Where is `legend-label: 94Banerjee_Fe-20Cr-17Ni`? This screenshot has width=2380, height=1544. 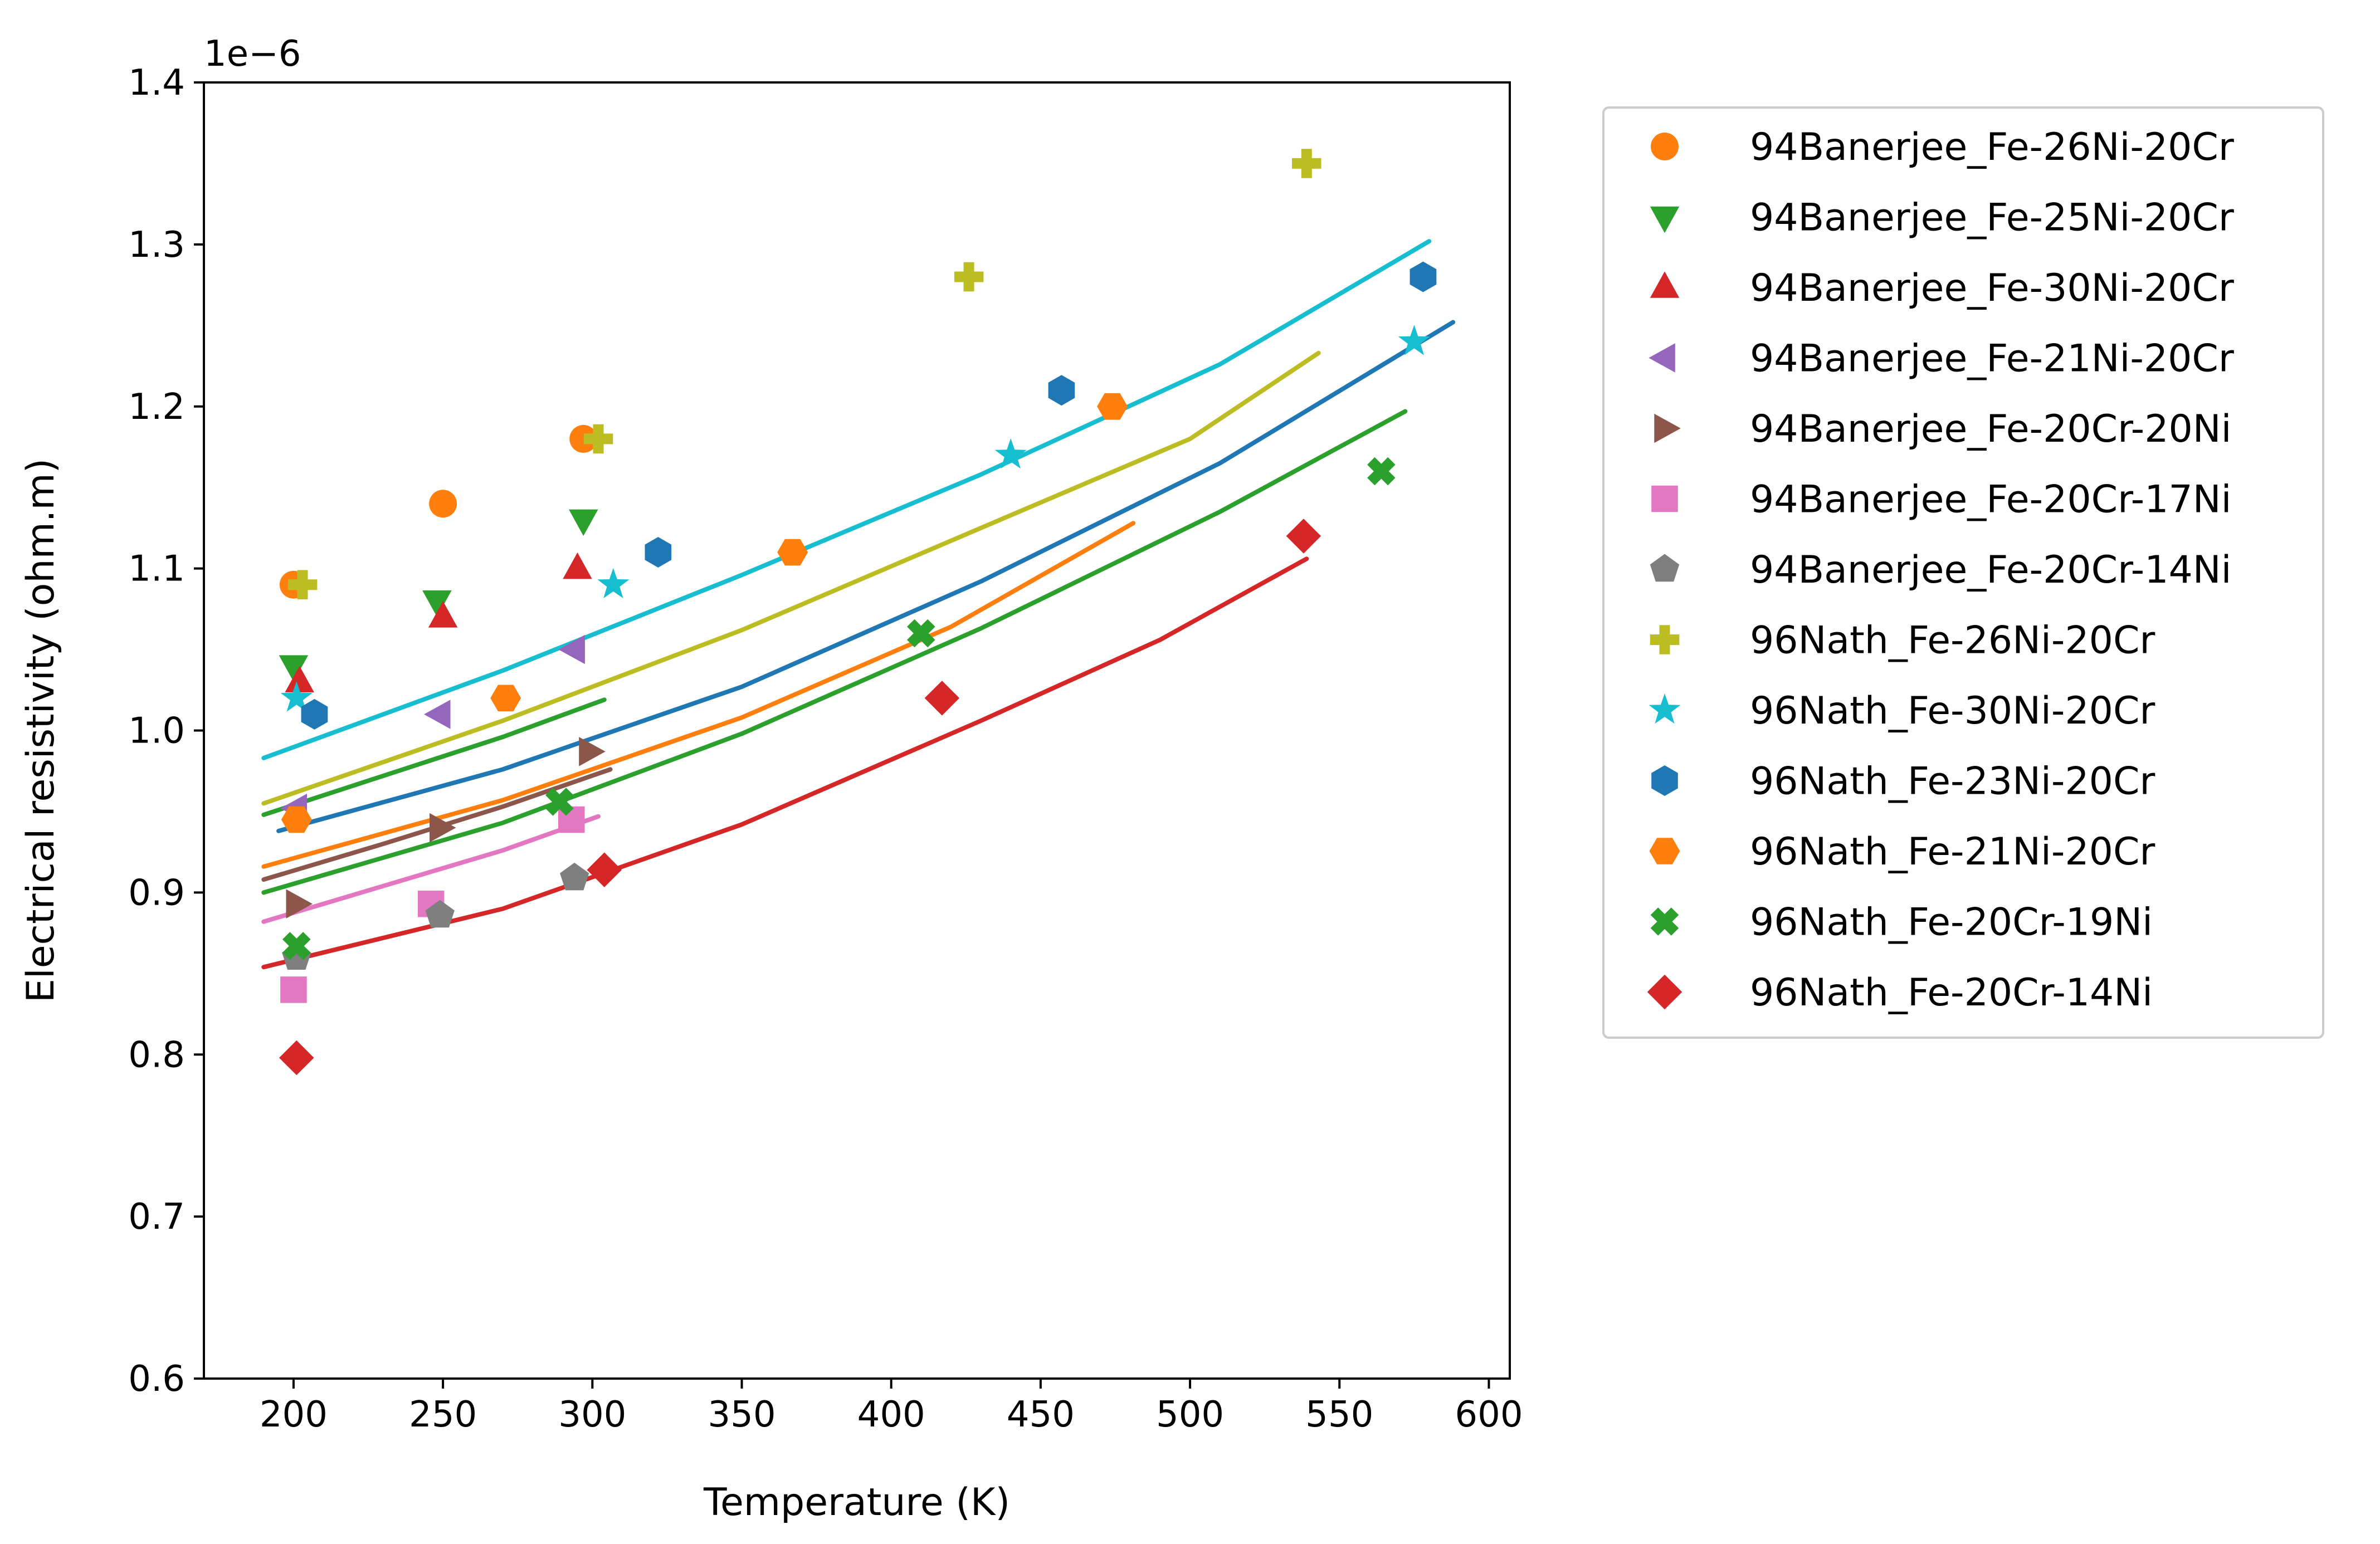
legend-label: 94Banerjee_Fe-20Cr-17Ni is located at coordinates (1991, 500).